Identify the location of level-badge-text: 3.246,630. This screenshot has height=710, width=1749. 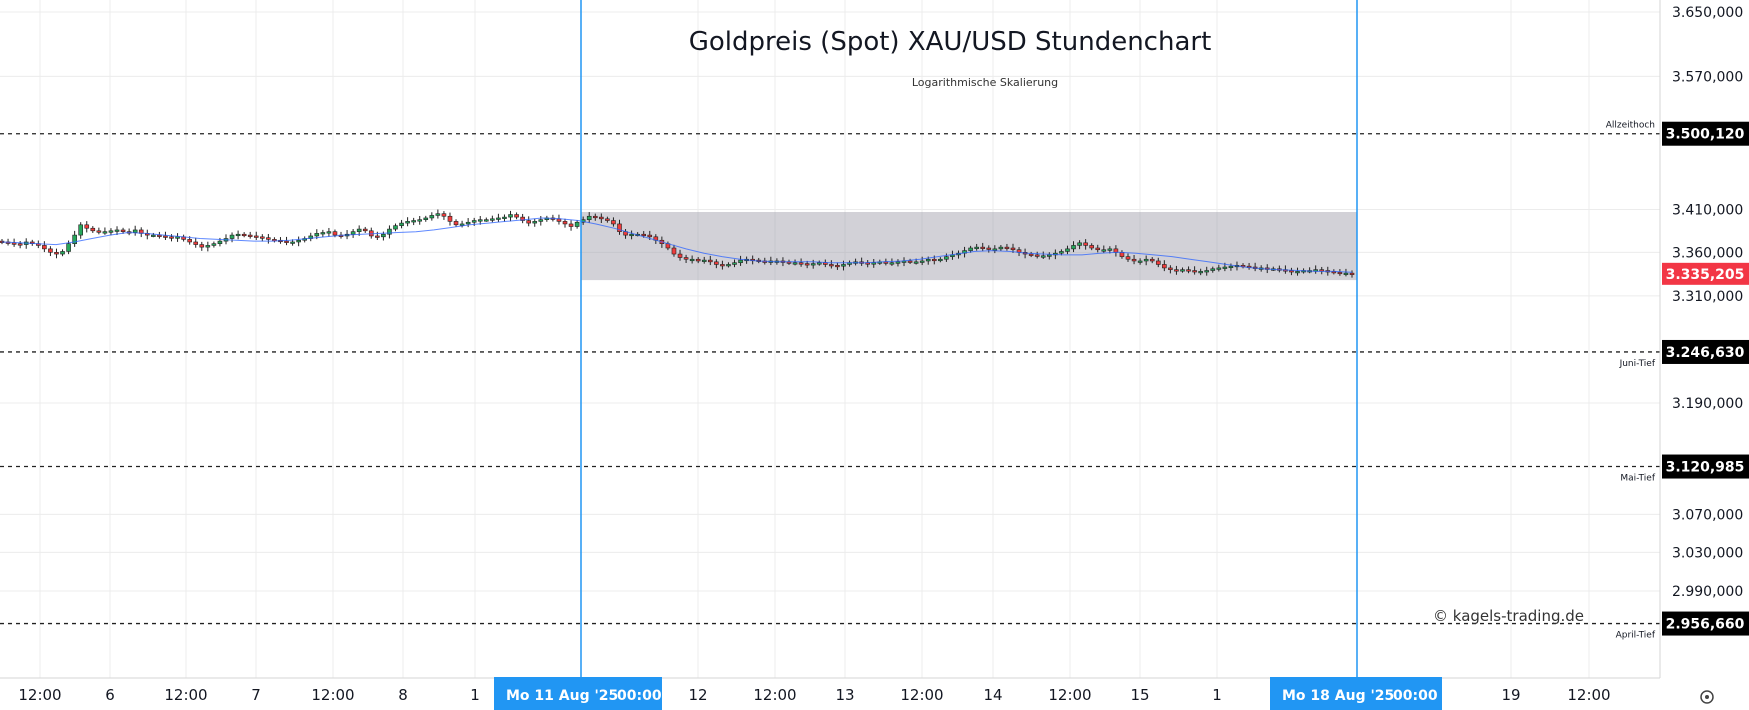
(1705, 353).